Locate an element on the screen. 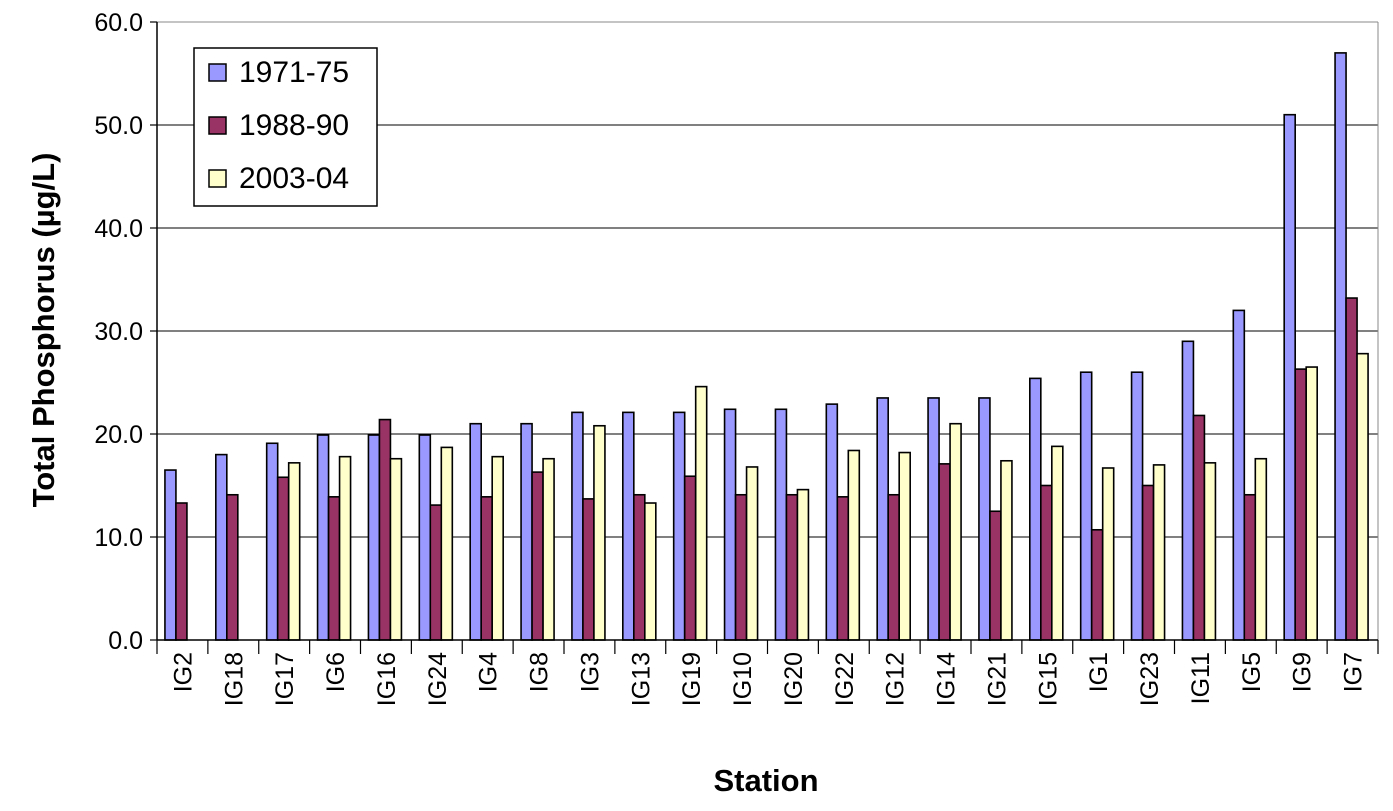 This screenshot has width=1393, height=811. bar-1988-90-IG19 is located at coordinates (690, 558).